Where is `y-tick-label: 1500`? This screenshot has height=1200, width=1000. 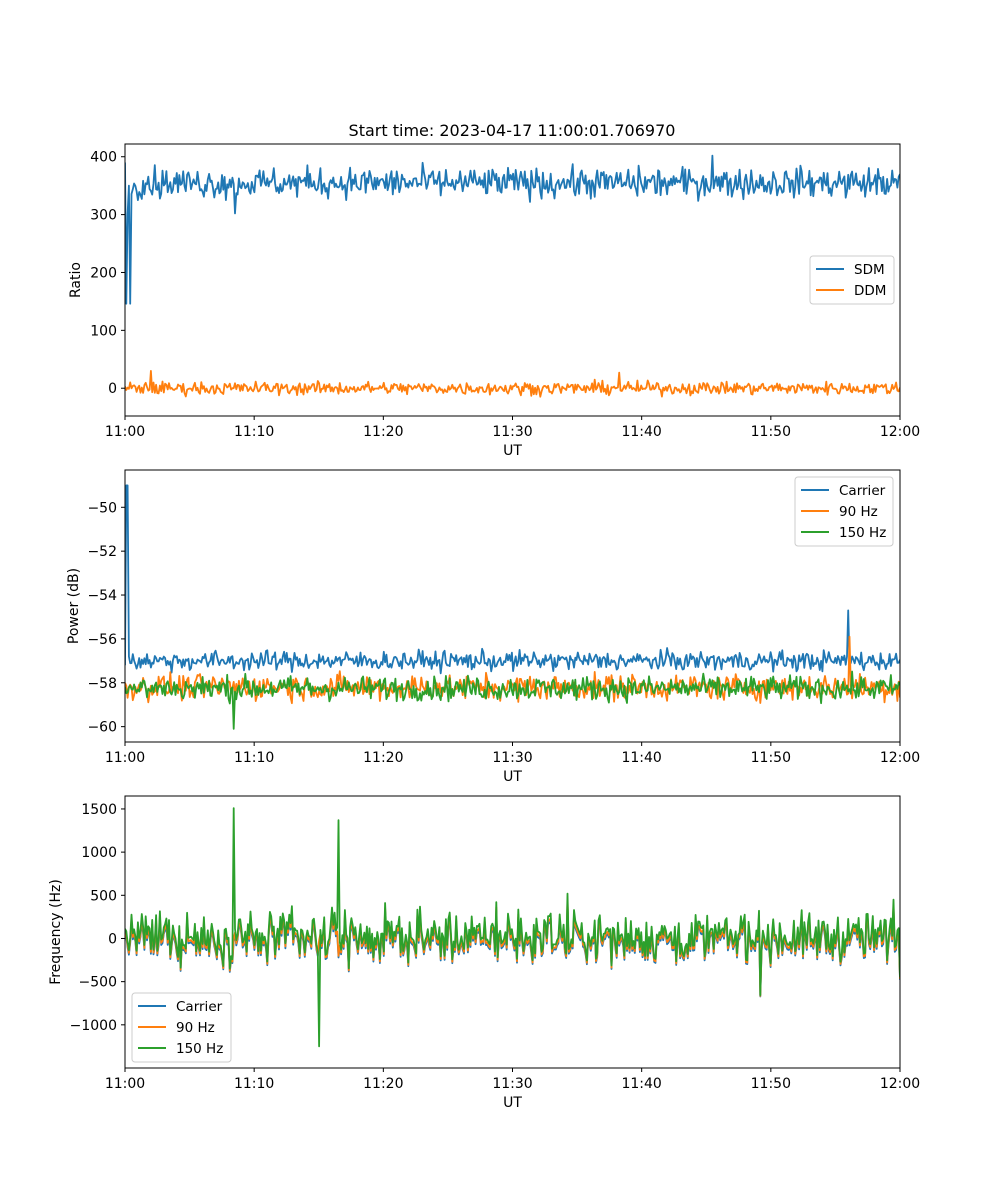
y-tick-label: 1500 is located at coordinates (99, 810).